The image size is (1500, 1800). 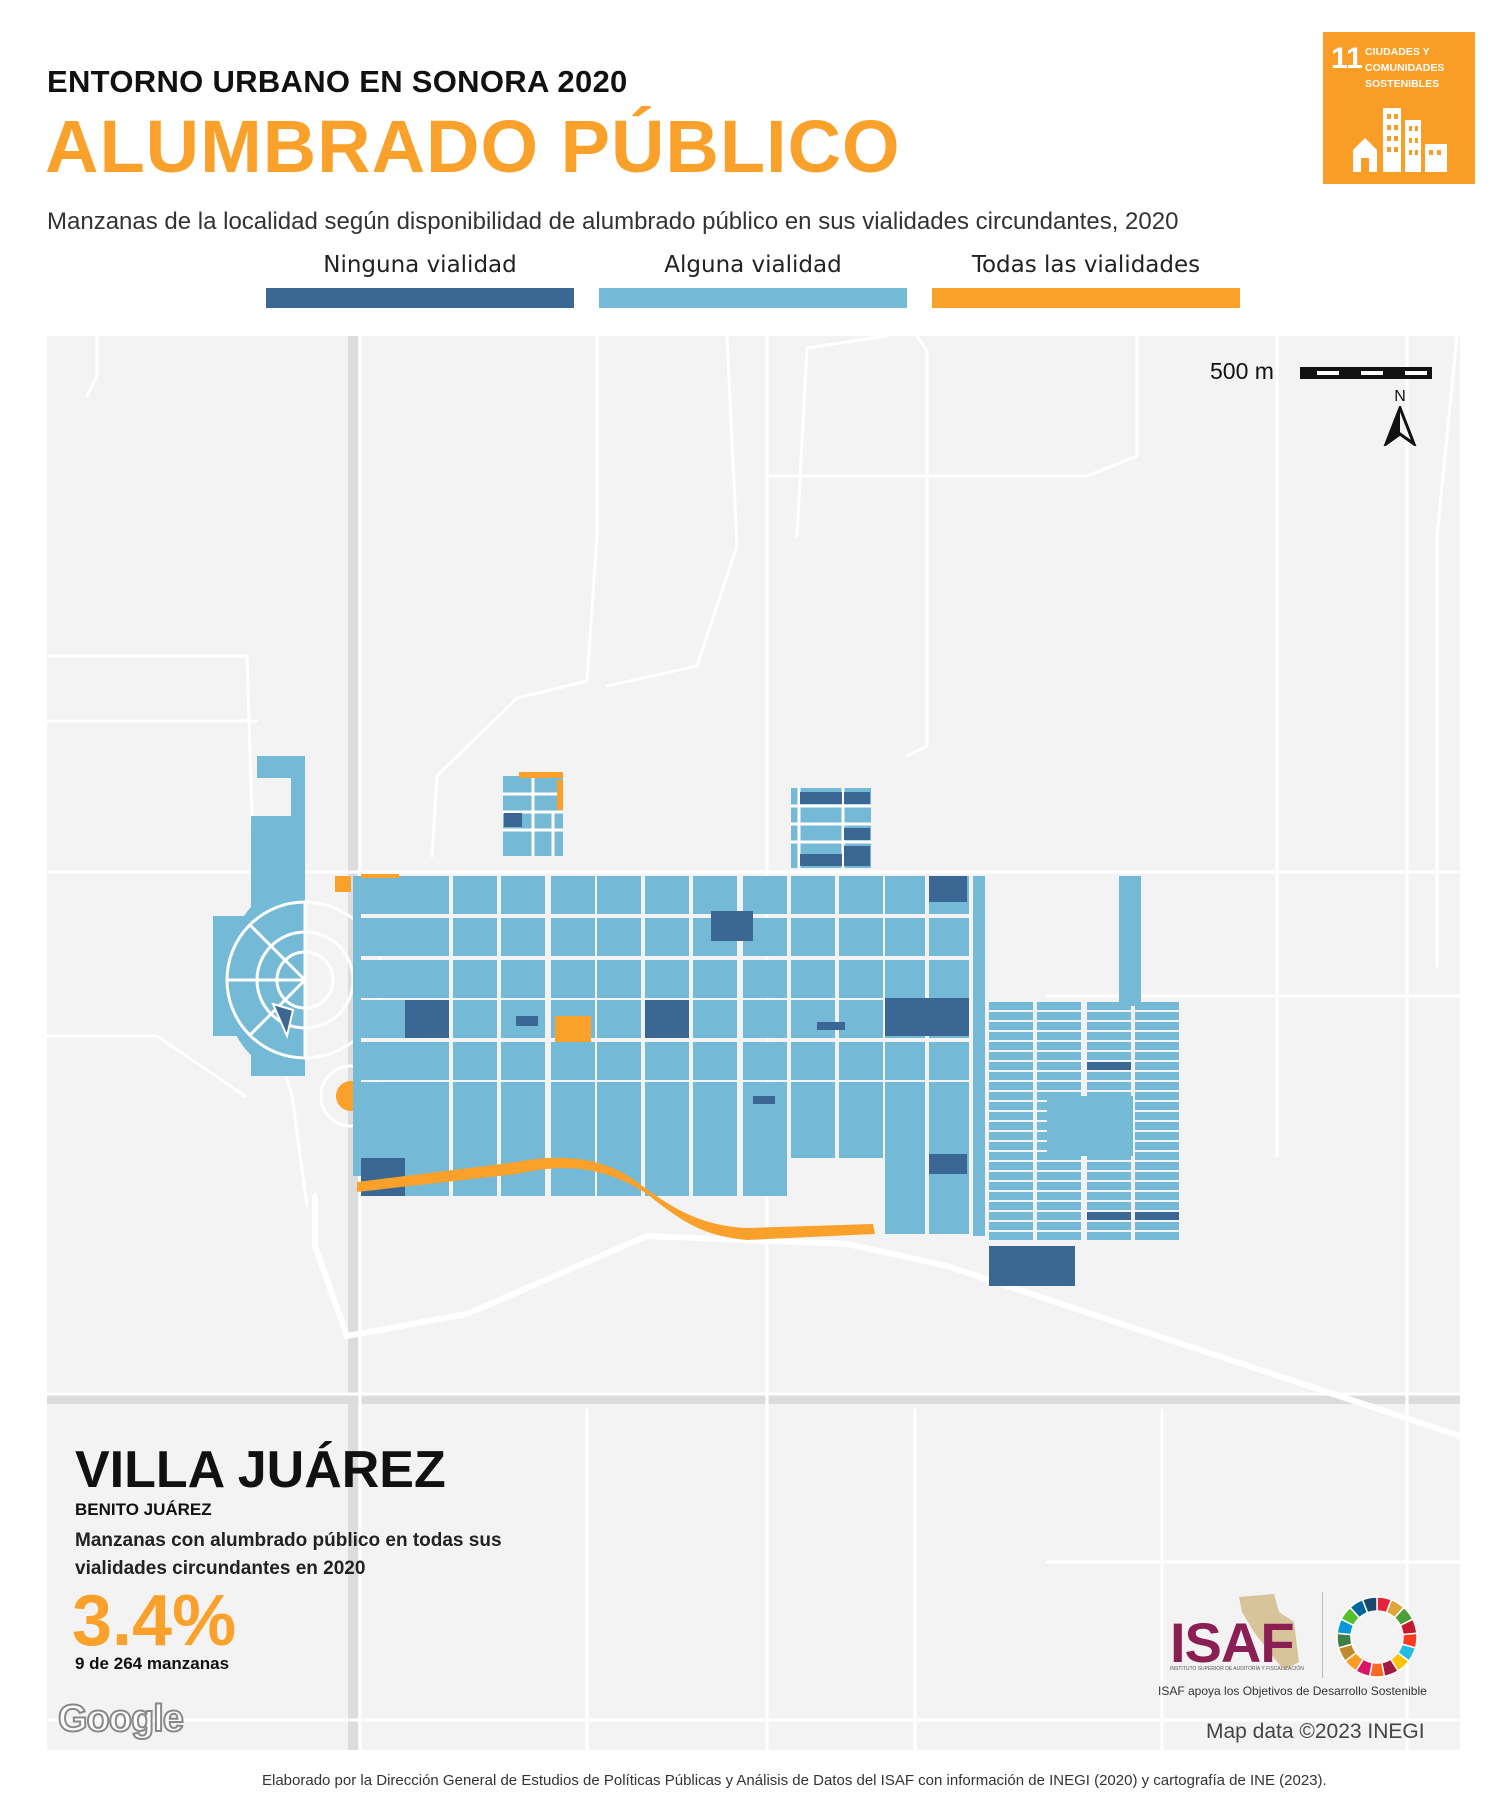 I want to click on sdg-wheel-segment, so click(x=1369, y=1605).